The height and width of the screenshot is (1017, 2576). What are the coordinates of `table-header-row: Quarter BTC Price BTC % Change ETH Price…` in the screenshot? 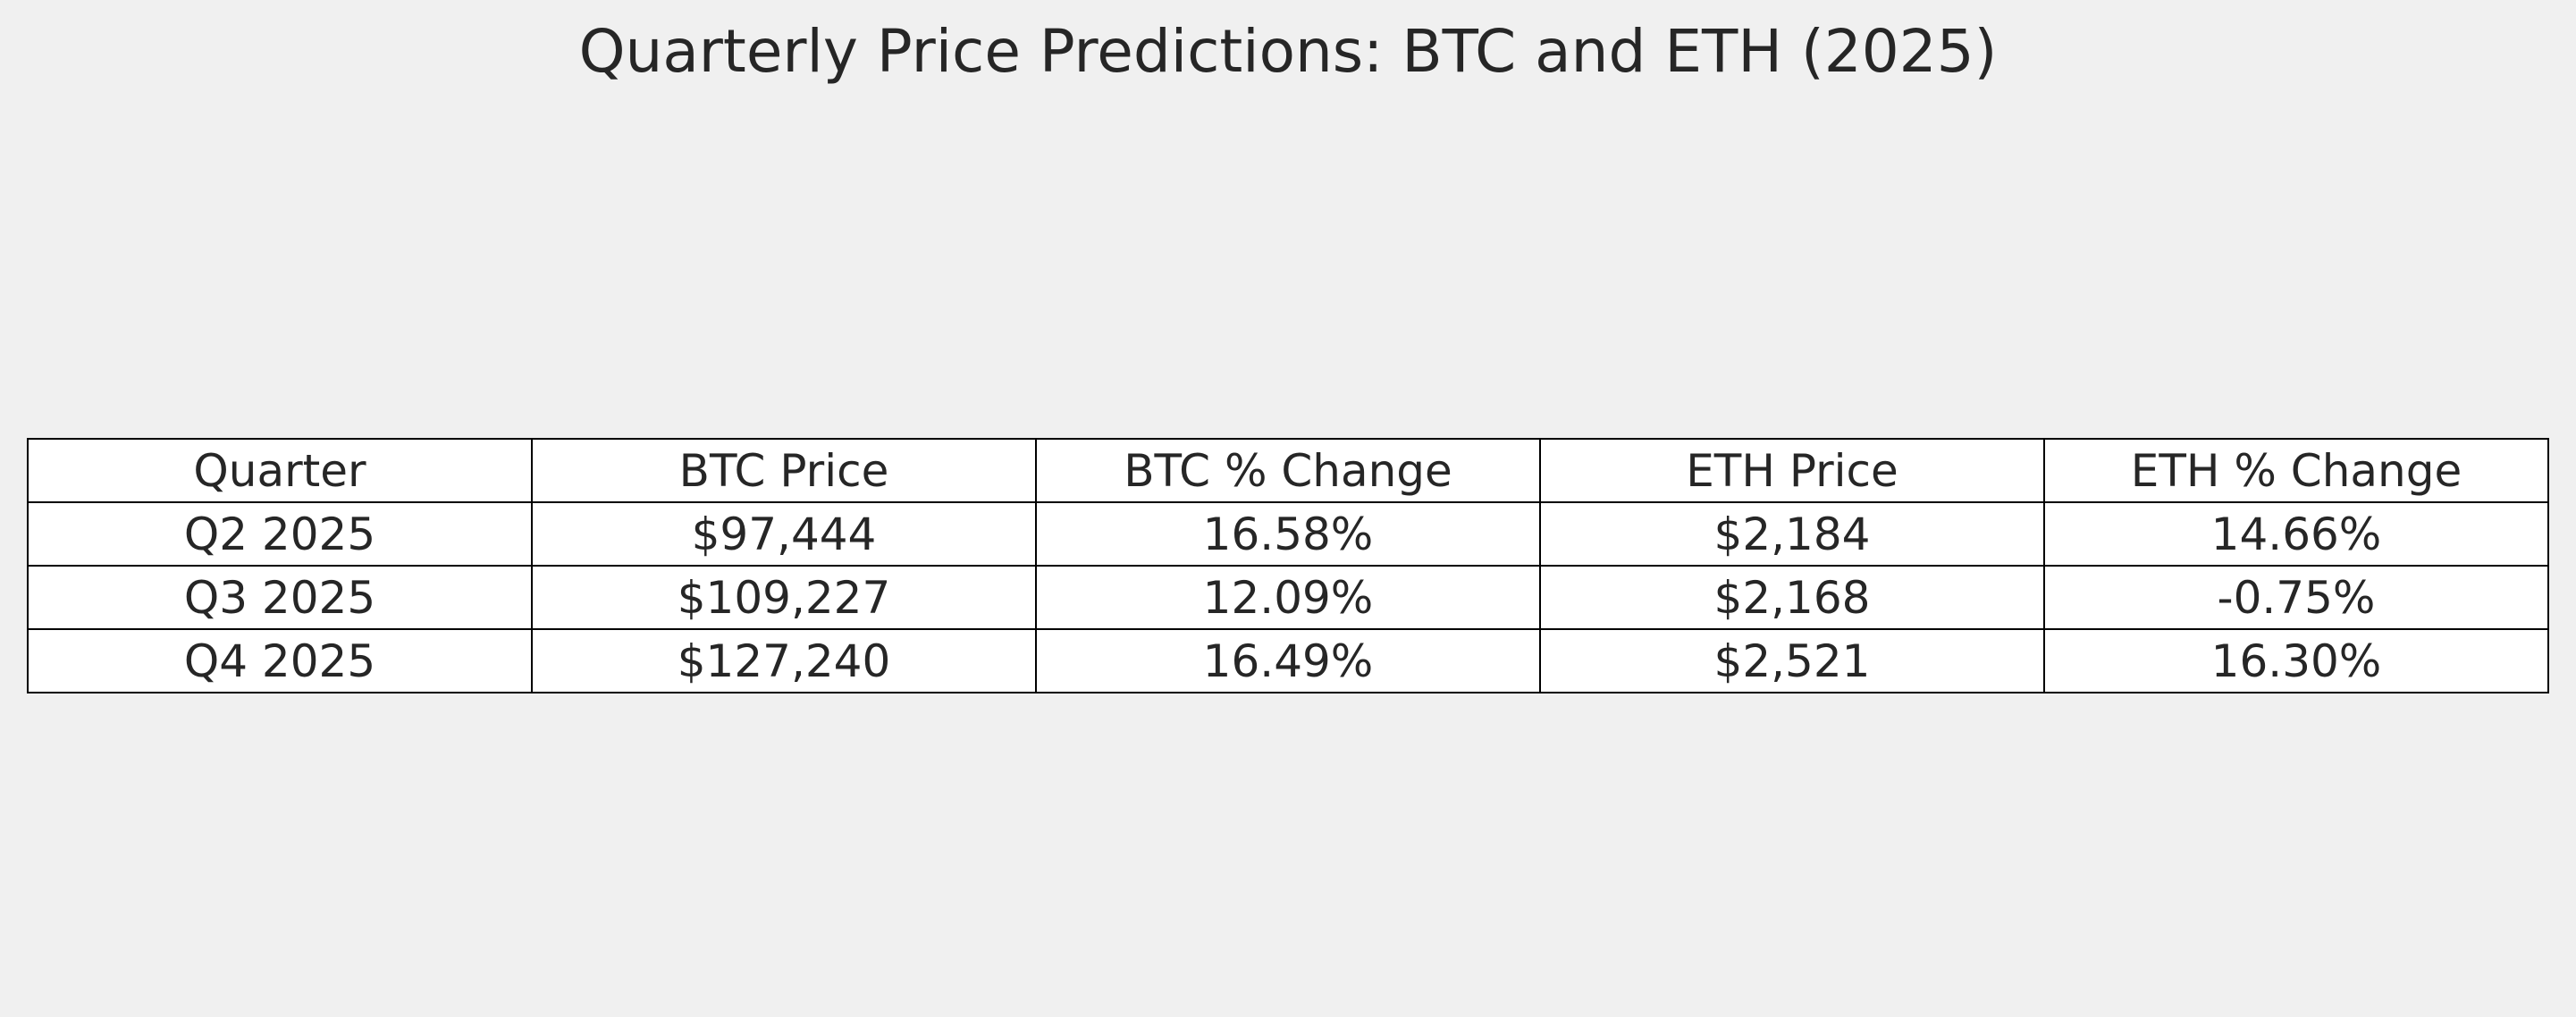 It's located at (1288, 471).